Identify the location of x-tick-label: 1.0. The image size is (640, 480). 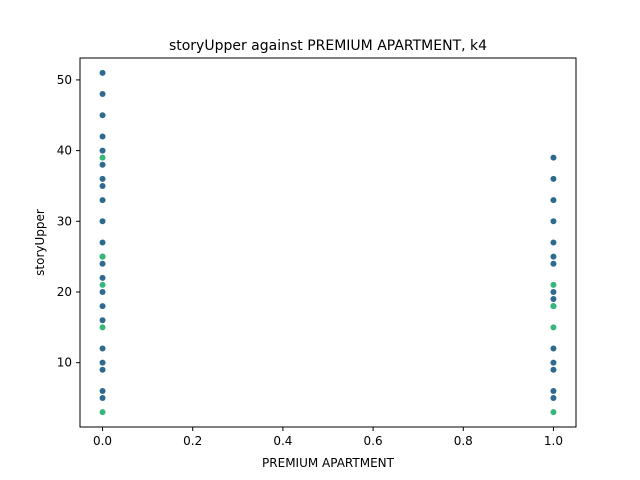
(553, 441).